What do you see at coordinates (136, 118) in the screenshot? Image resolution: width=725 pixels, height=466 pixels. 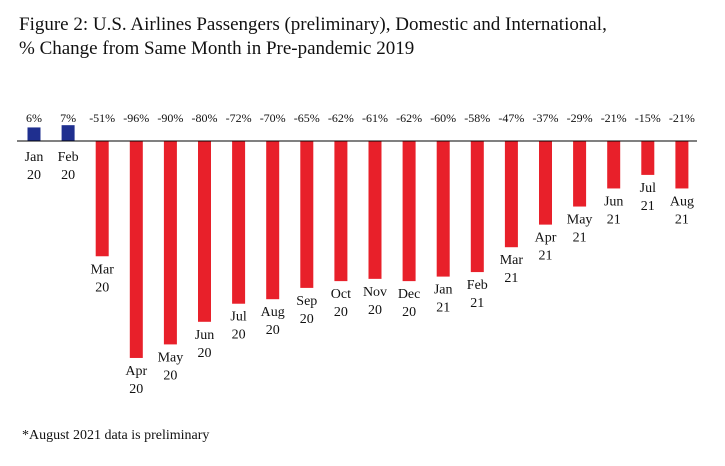 I see `data-label: -96%` at bounding box center [136, 118].